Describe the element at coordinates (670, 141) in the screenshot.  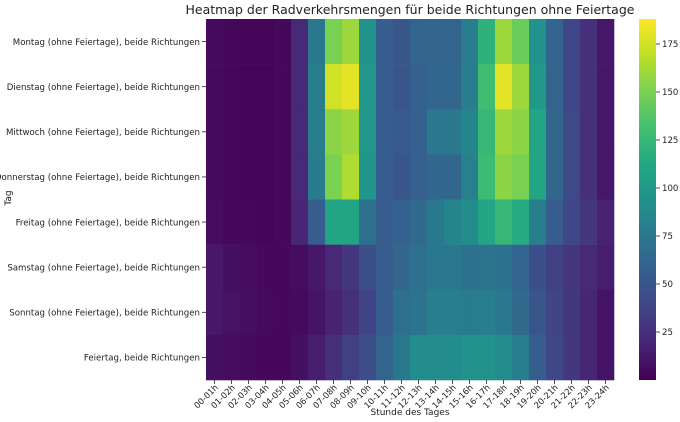
I see `colorbar-tick-label: 125` at that location.